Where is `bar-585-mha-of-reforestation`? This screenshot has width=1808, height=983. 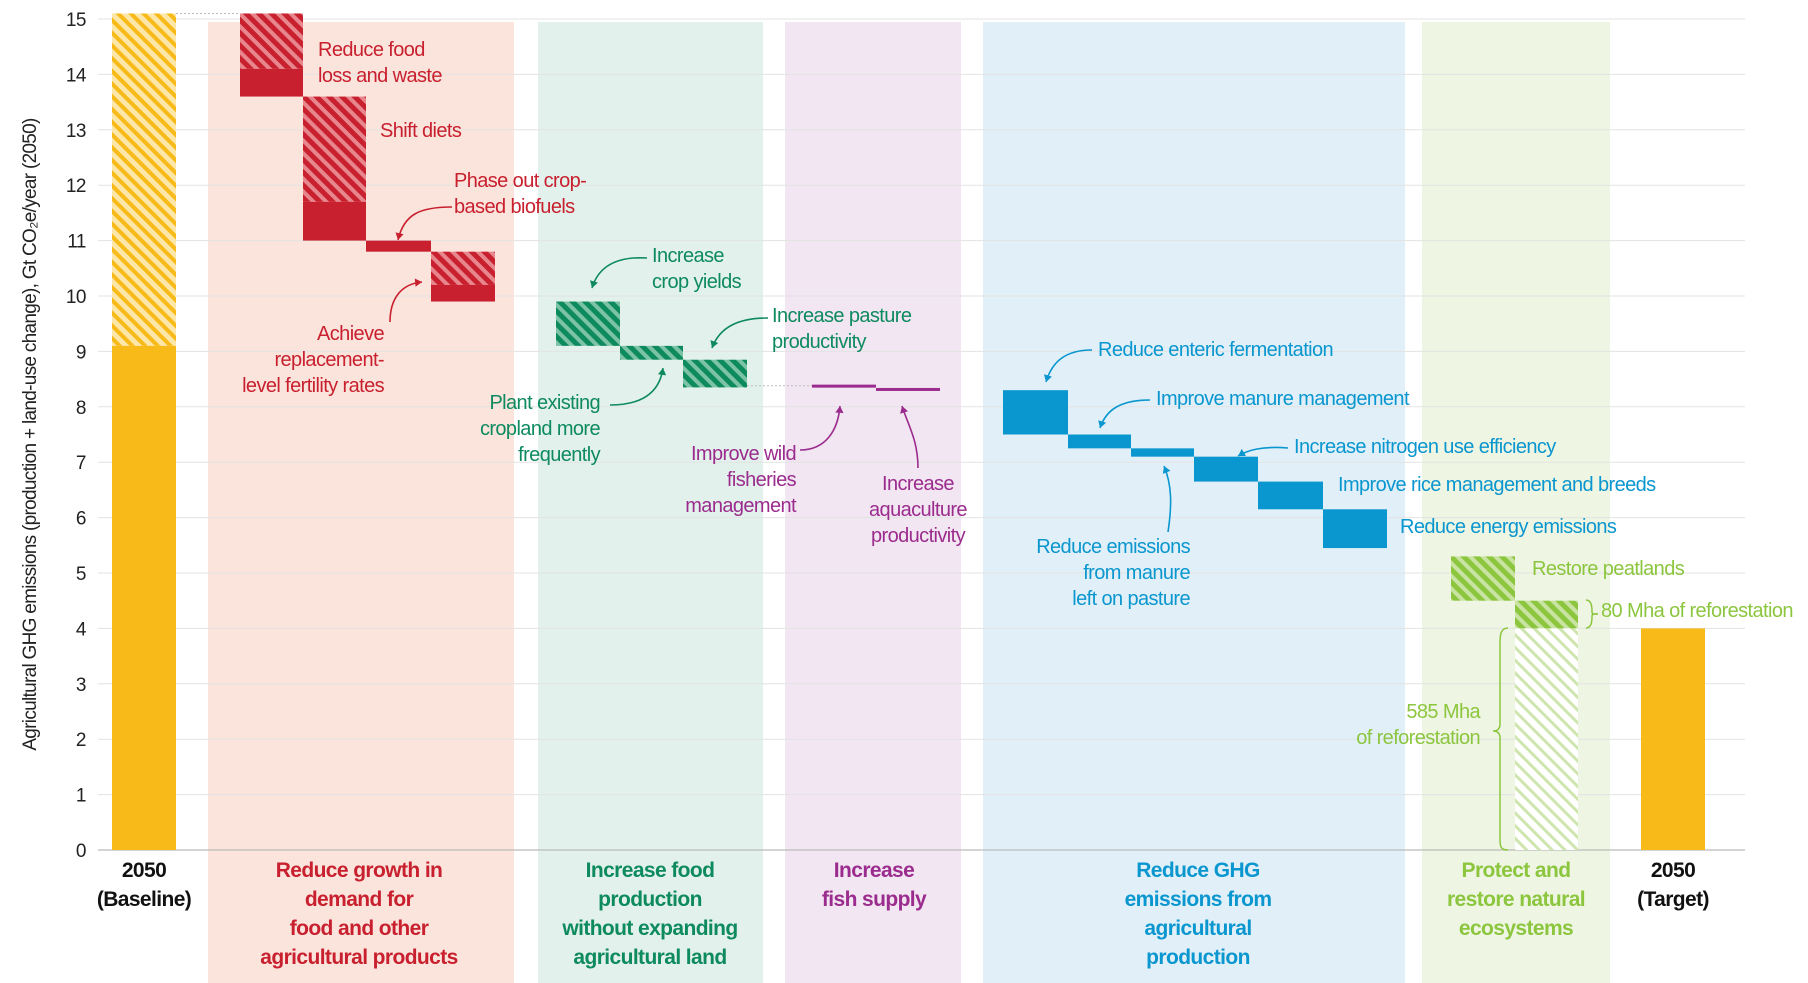 bar-585-mha-of-reforestation is located at coordinates (1546, 739).